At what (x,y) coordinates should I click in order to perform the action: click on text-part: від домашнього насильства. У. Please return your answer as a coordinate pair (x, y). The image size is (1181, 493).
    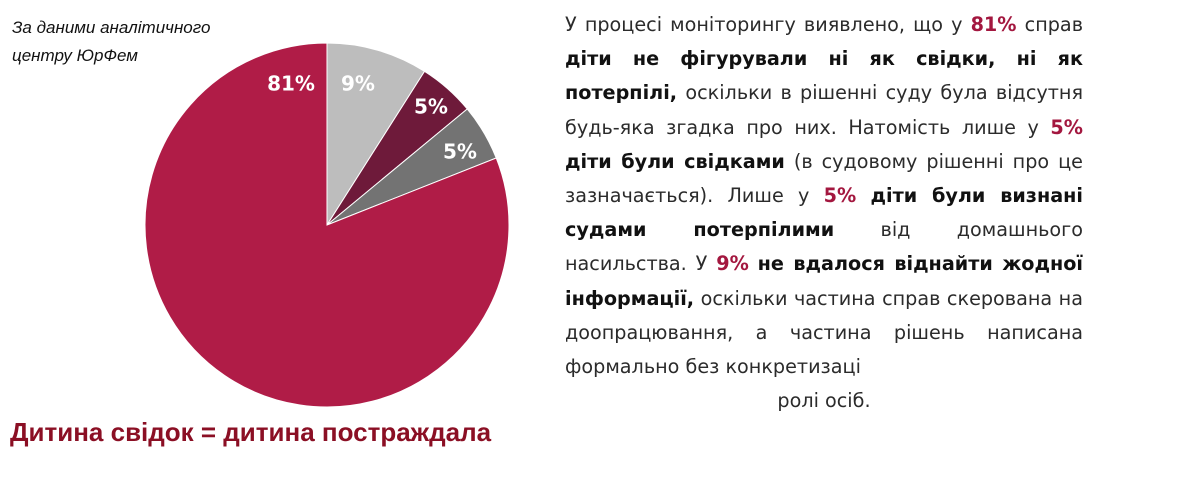
    Looking at the image, I should click on (824, 247).